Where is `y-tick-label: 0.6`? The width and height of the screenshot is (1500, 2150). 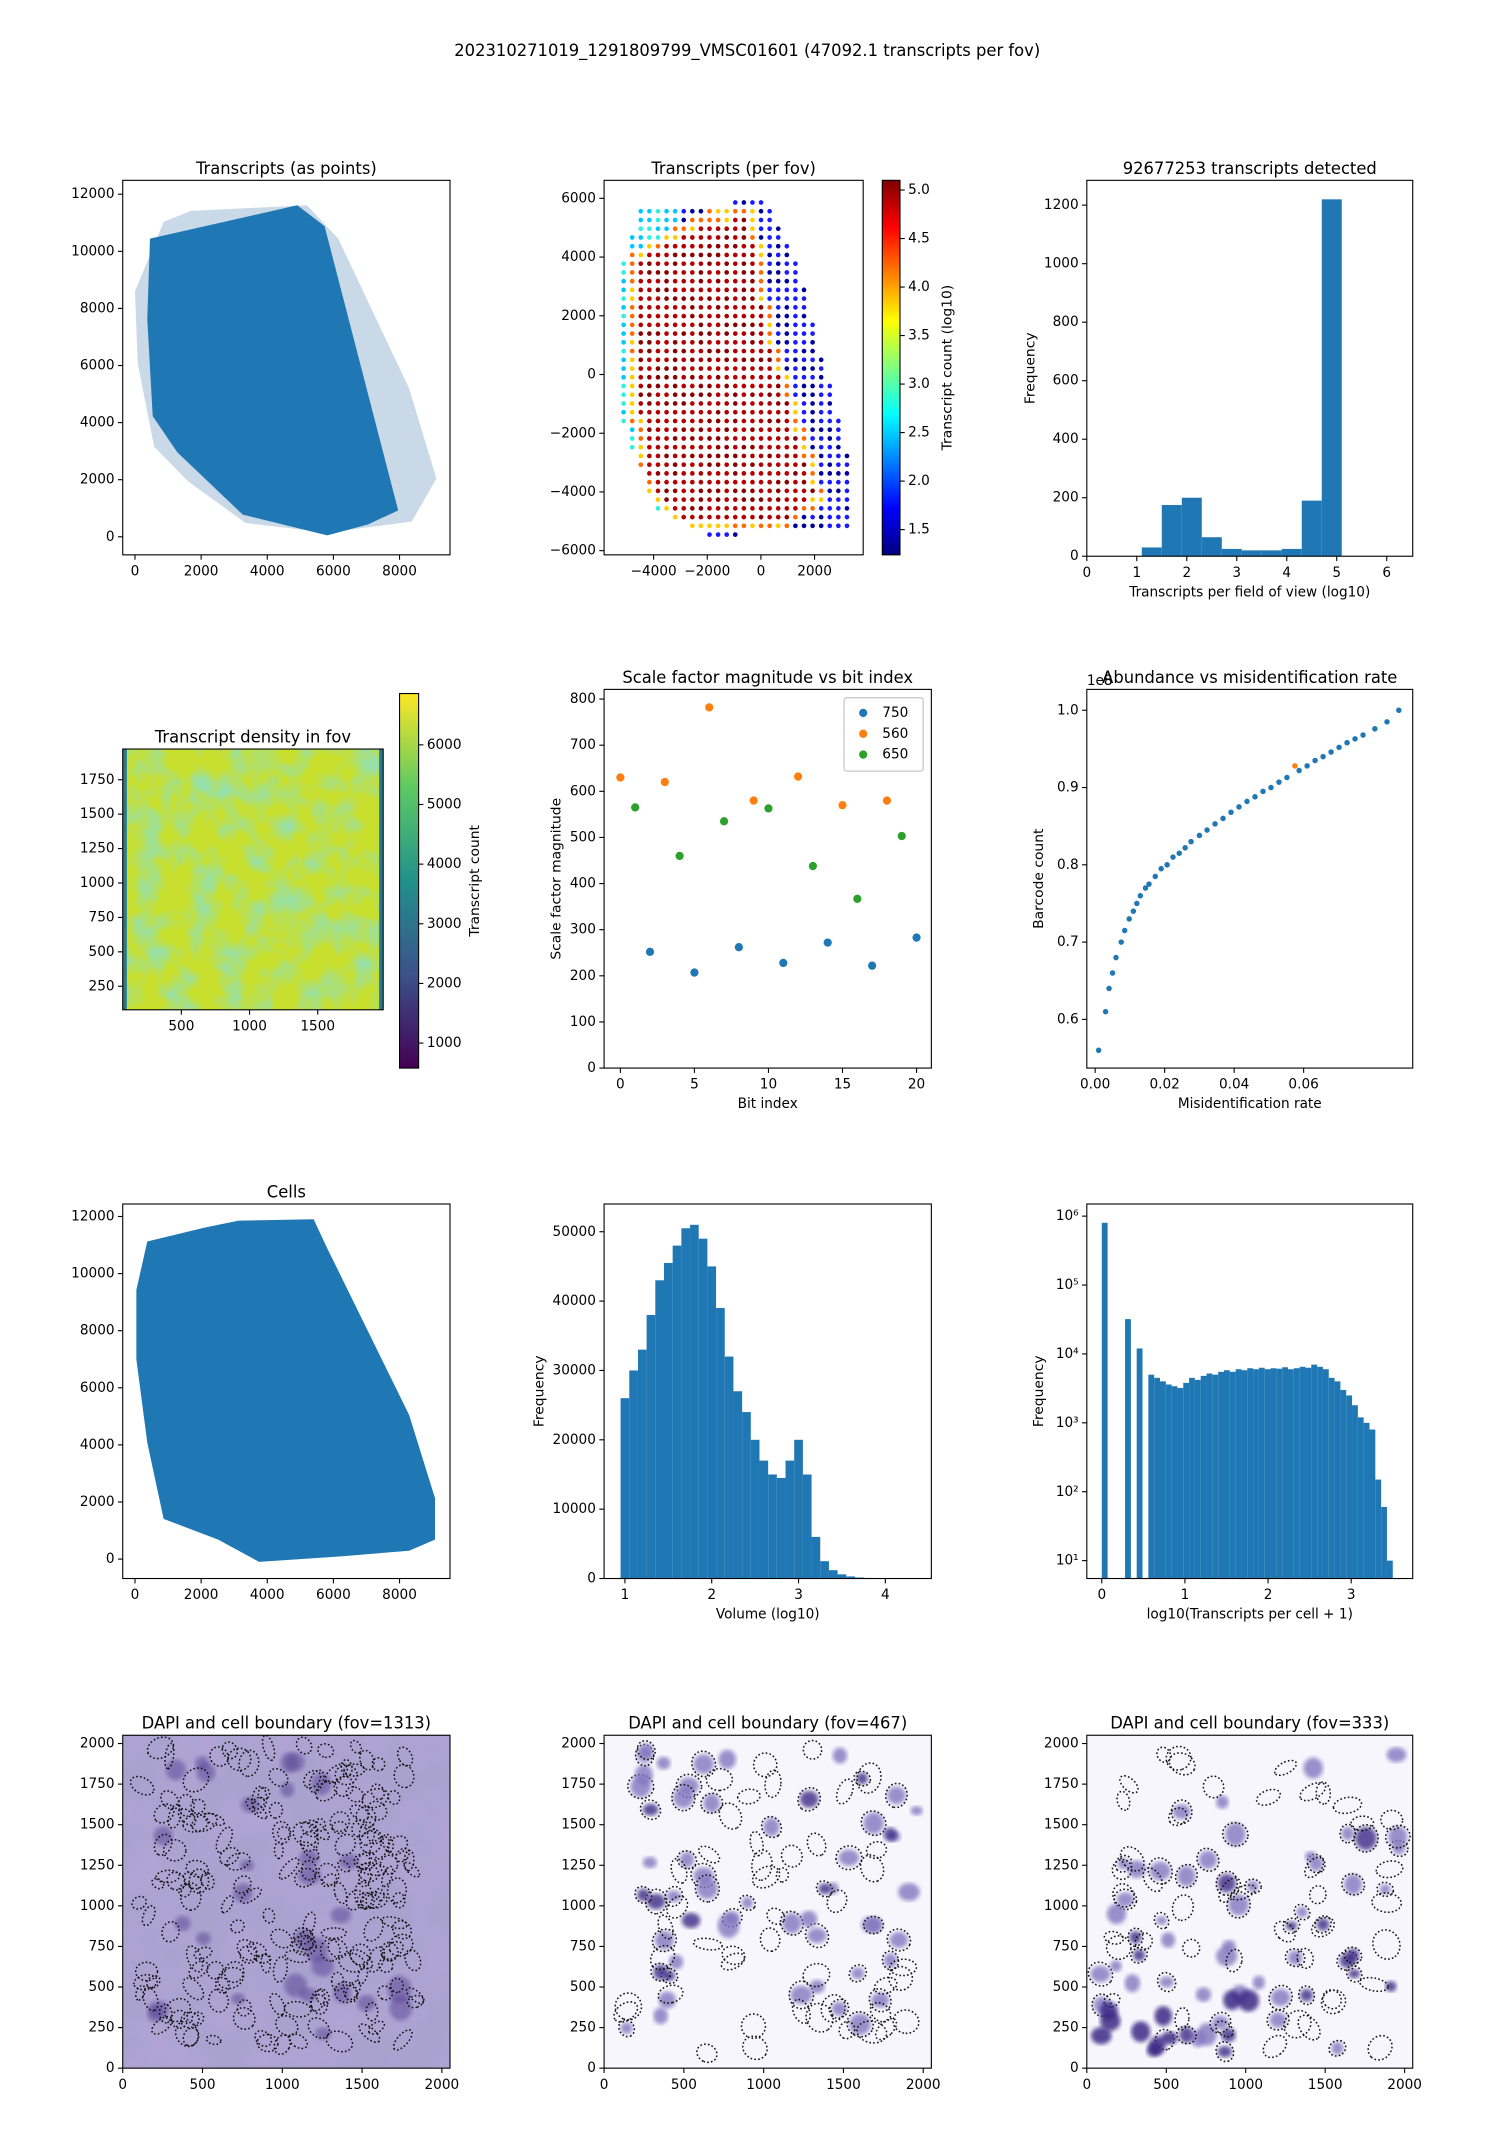 y-tick-label: 0.6 is located at coordinates (1068, 1019).